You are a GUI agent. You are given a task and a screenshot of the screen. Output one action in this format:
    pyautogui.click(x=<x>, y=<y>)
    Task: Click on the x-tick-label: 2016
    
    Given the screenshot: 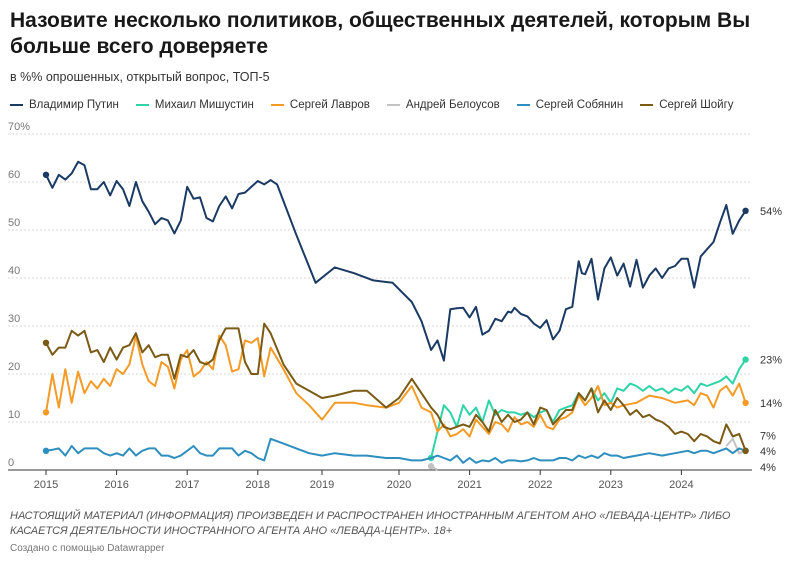 What is the action you would take?
    pyautogui.click(x=116, y=485)
    